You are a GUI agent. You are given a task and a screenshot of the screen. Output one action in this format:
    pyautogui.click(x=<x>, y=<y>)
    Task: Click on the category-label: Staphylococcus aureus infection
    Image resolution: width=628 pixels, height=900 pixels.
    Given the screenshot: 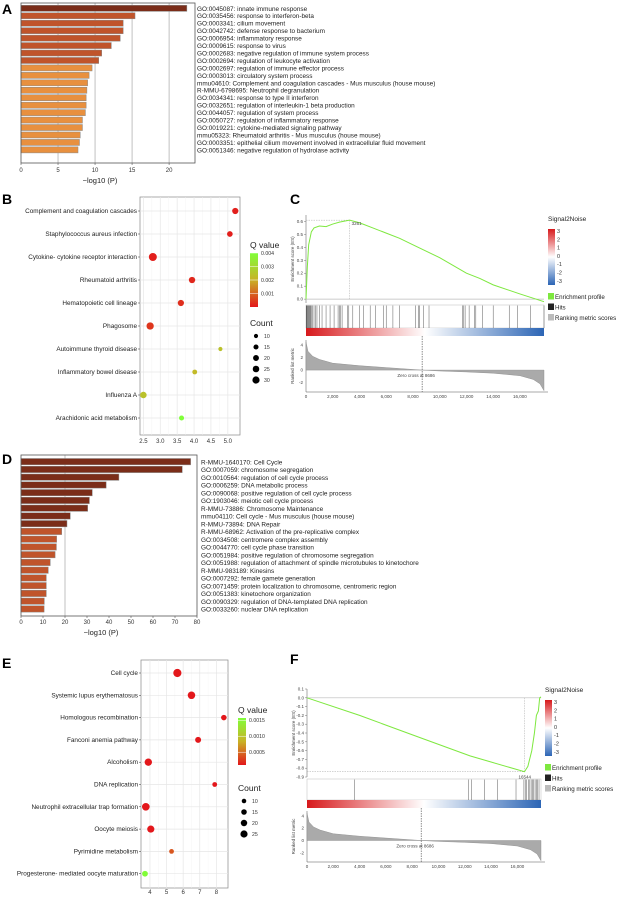 What is the action you would take?
    pyautogui.click(x=91, y=234)
    